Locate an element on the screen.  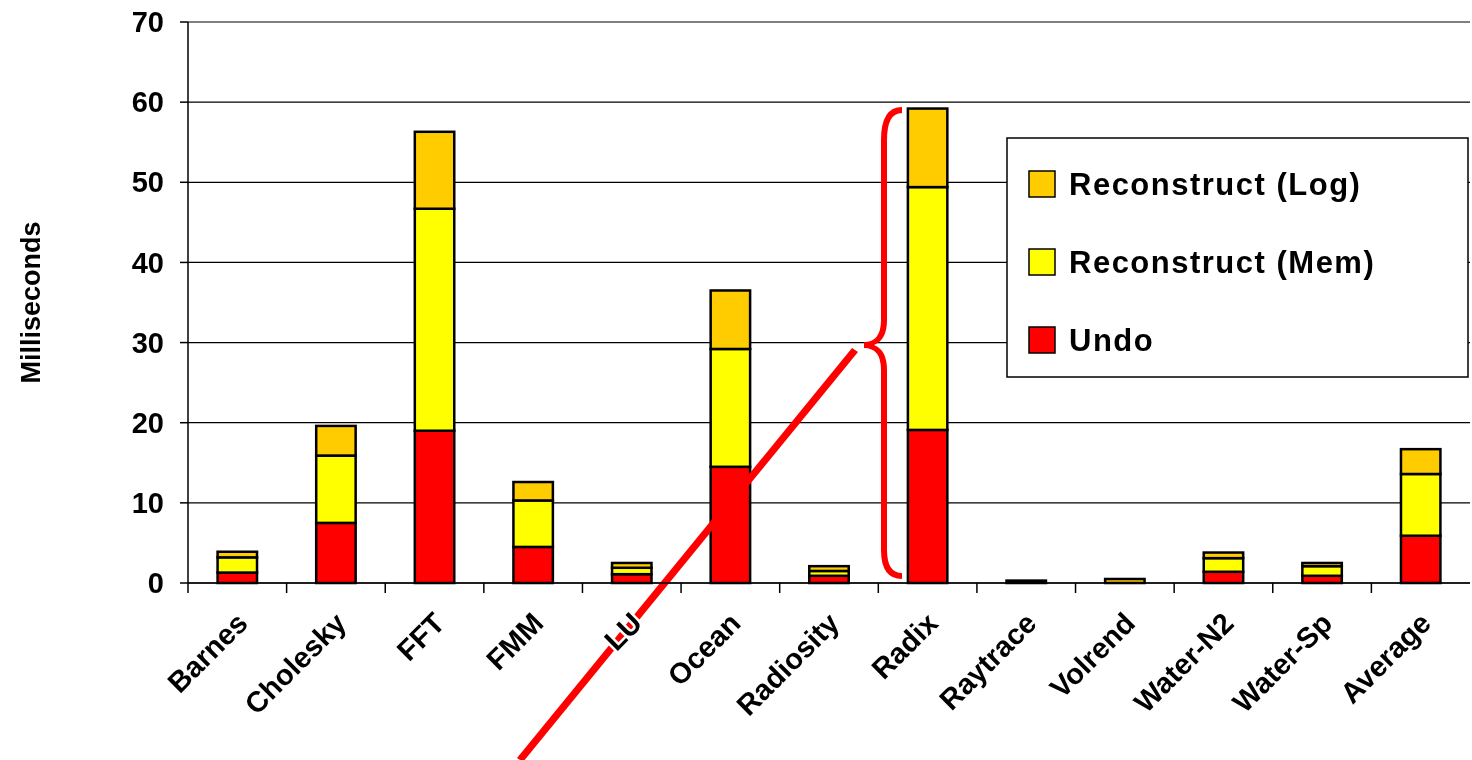
x-tick-label: LU is located at coordinates (623, 631).